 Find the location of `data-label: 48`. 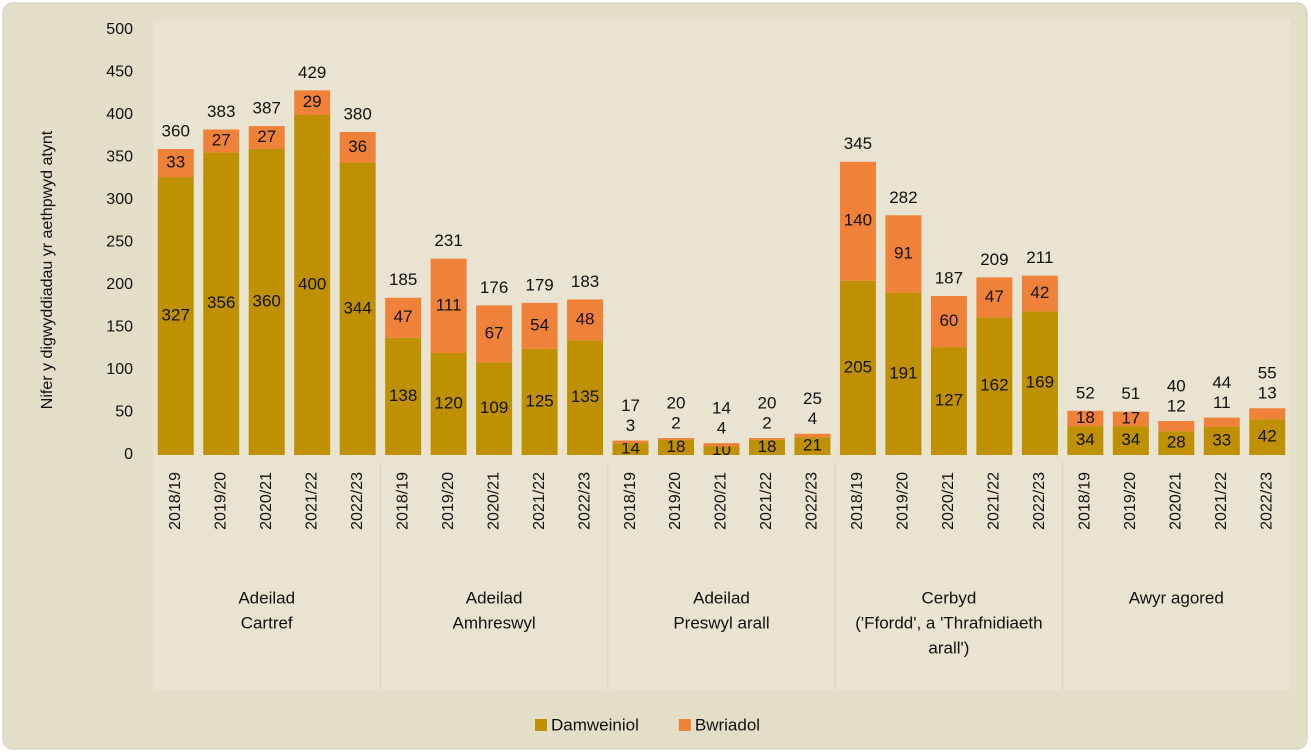

data-label: 48 is located at coordinates (585, 318).